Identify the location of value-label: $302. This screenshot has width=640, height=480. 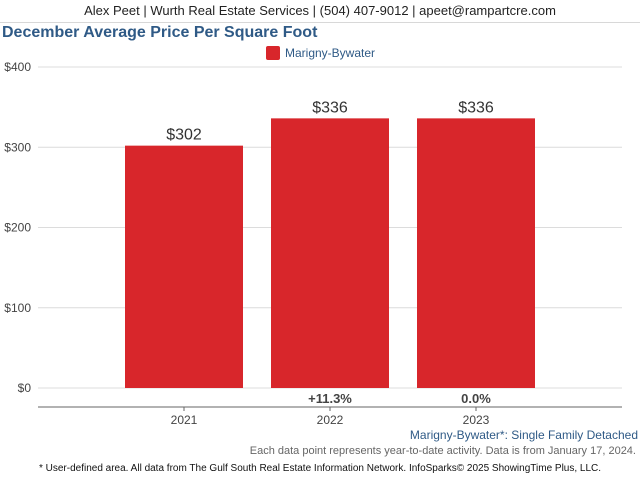
(184, 135).